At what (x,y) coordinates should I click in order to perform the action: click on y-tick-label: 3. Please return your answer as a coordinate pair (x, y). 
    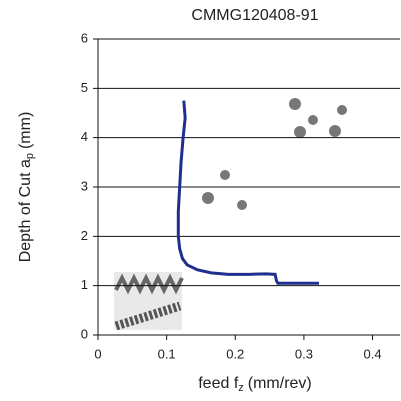
    Looking at the image, I should click on (84, 185).